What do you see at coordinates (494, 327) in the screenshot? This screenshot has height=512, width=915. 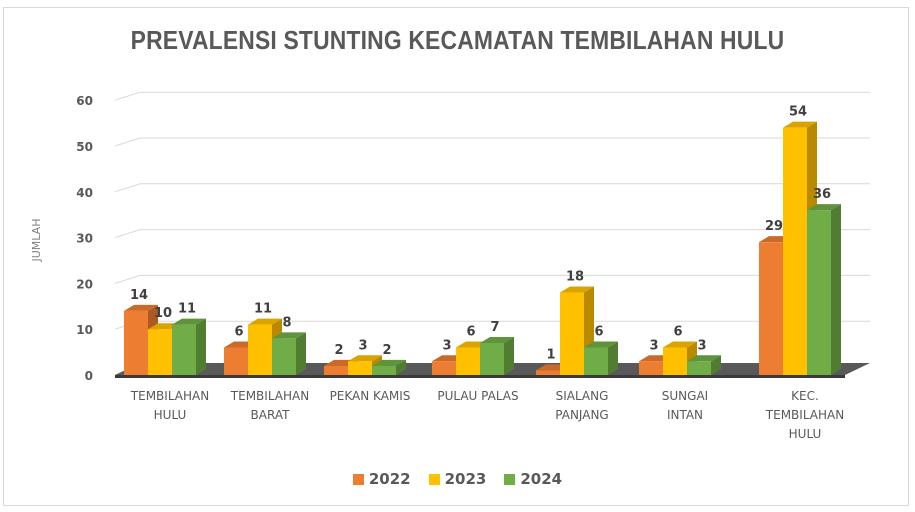 I see `data-label: 7` at bounding box center [494, 327].